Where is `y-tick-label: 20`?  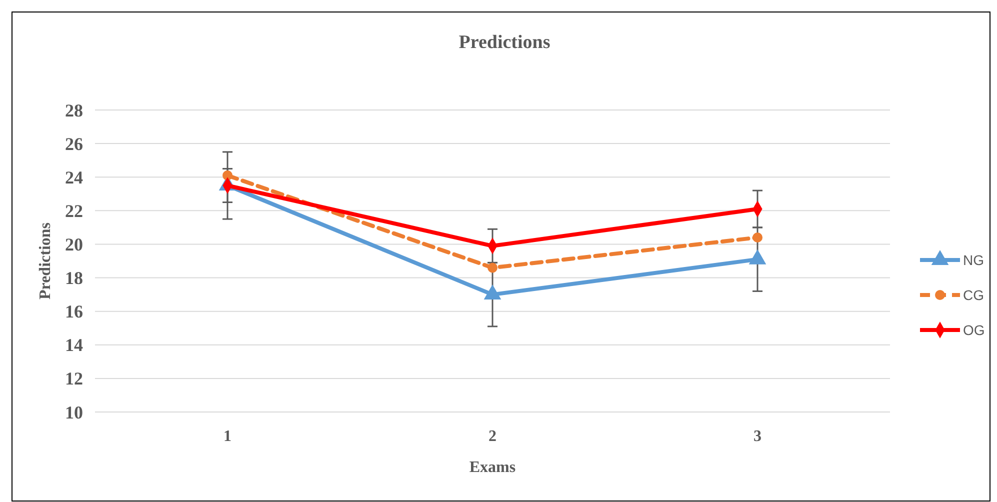
y-tick-label: 20 is located at coordinates (74, 244).